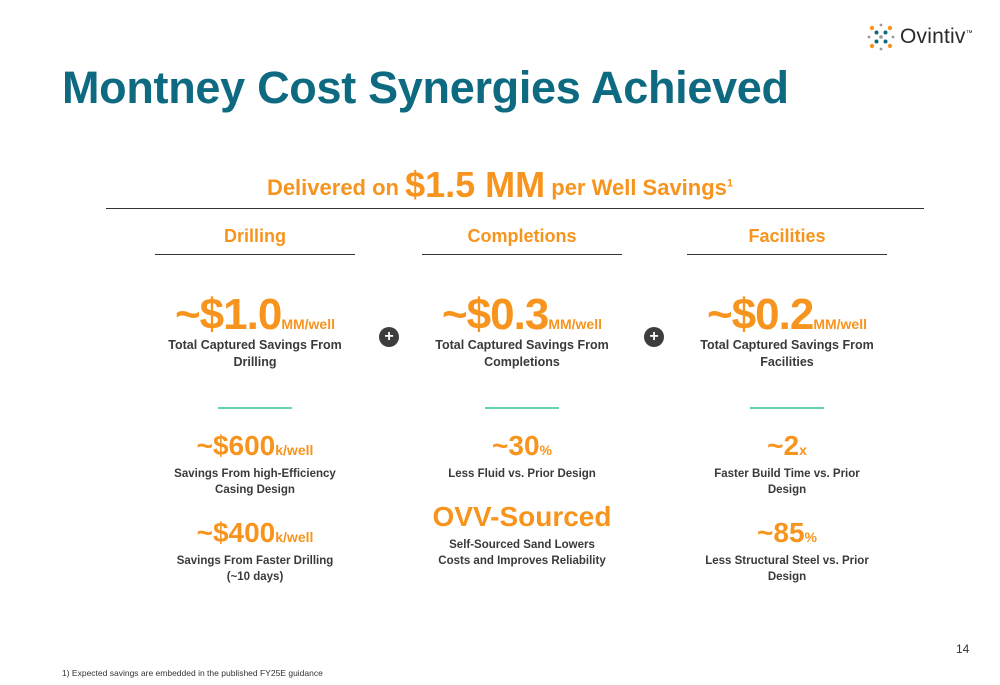  What do you see at coordinates (781, 532) in the screenshot?
I see `metric-number: ~85` at bounding box center [781, 532].